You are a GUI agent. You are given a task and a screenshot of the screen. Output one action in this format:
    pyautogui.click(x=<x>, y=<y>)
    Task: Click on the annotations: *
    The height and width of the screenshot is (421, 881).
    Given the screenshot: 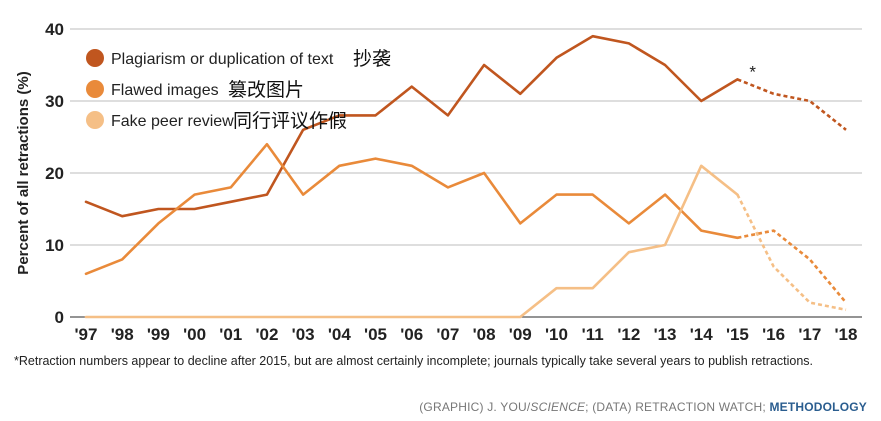 What is the action you would take?
    pyautogui.click(x=752, y=71)
    